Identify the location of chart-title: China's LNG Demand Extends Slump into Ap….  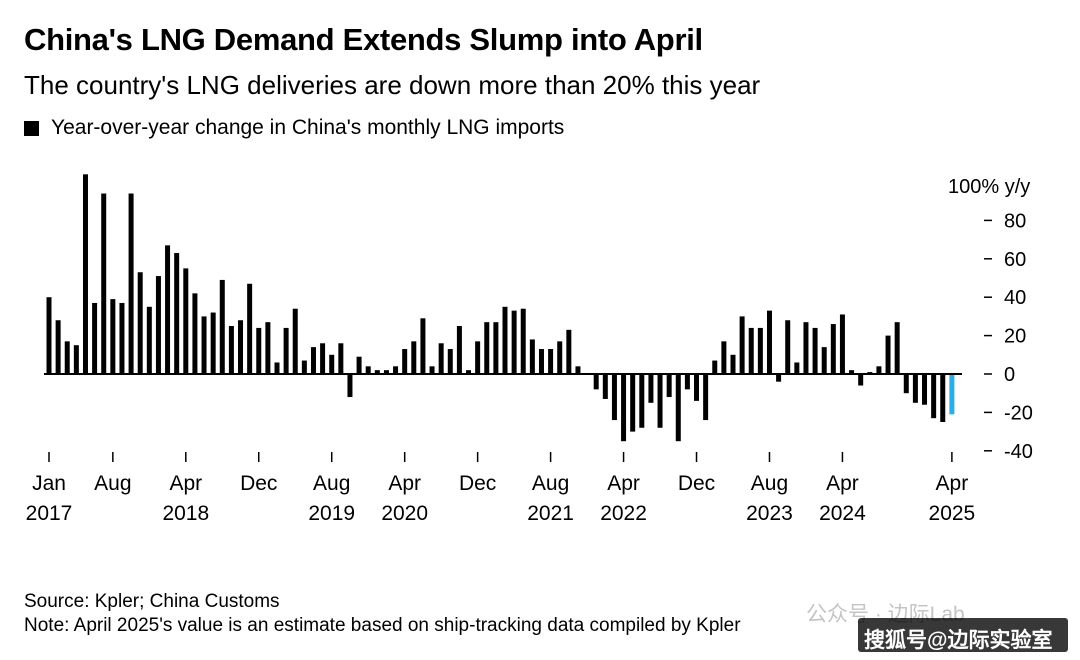
(363, 39).